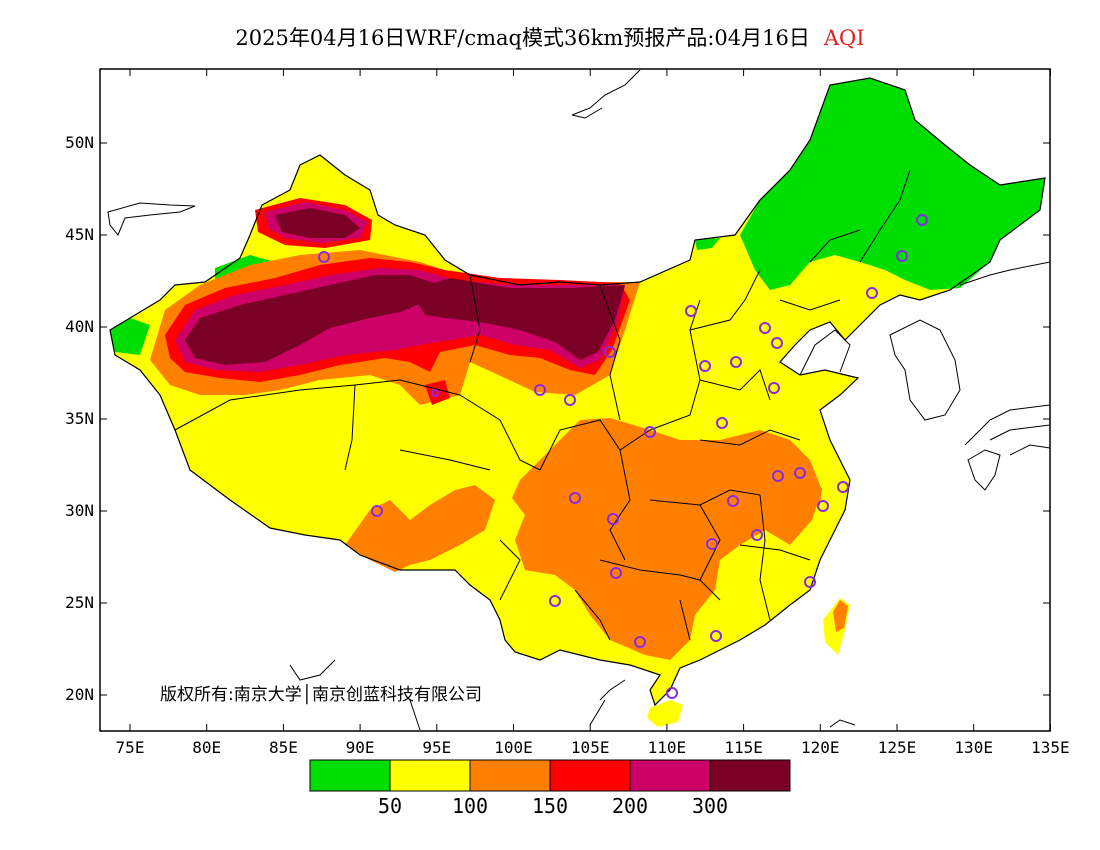 This screenshot has height=850, width=1100. What do you see at coordinates (613, 519) in the screenshot?
I see `station-marker-chongqing` at bounding box center [613, 519].